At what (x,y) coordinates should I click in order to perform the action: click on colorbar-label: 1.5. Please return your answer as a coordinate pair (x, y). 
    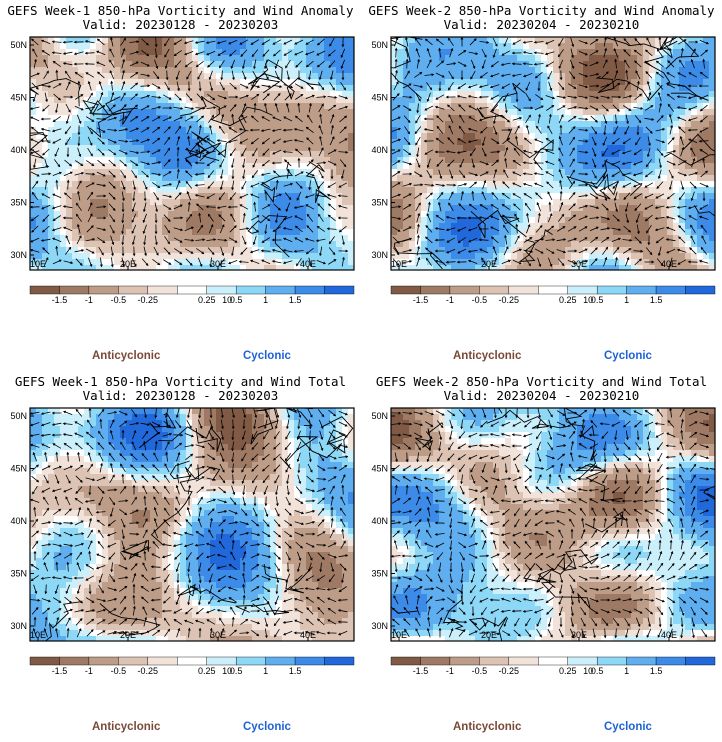
    Looking at the image, I should click on (295, 300).